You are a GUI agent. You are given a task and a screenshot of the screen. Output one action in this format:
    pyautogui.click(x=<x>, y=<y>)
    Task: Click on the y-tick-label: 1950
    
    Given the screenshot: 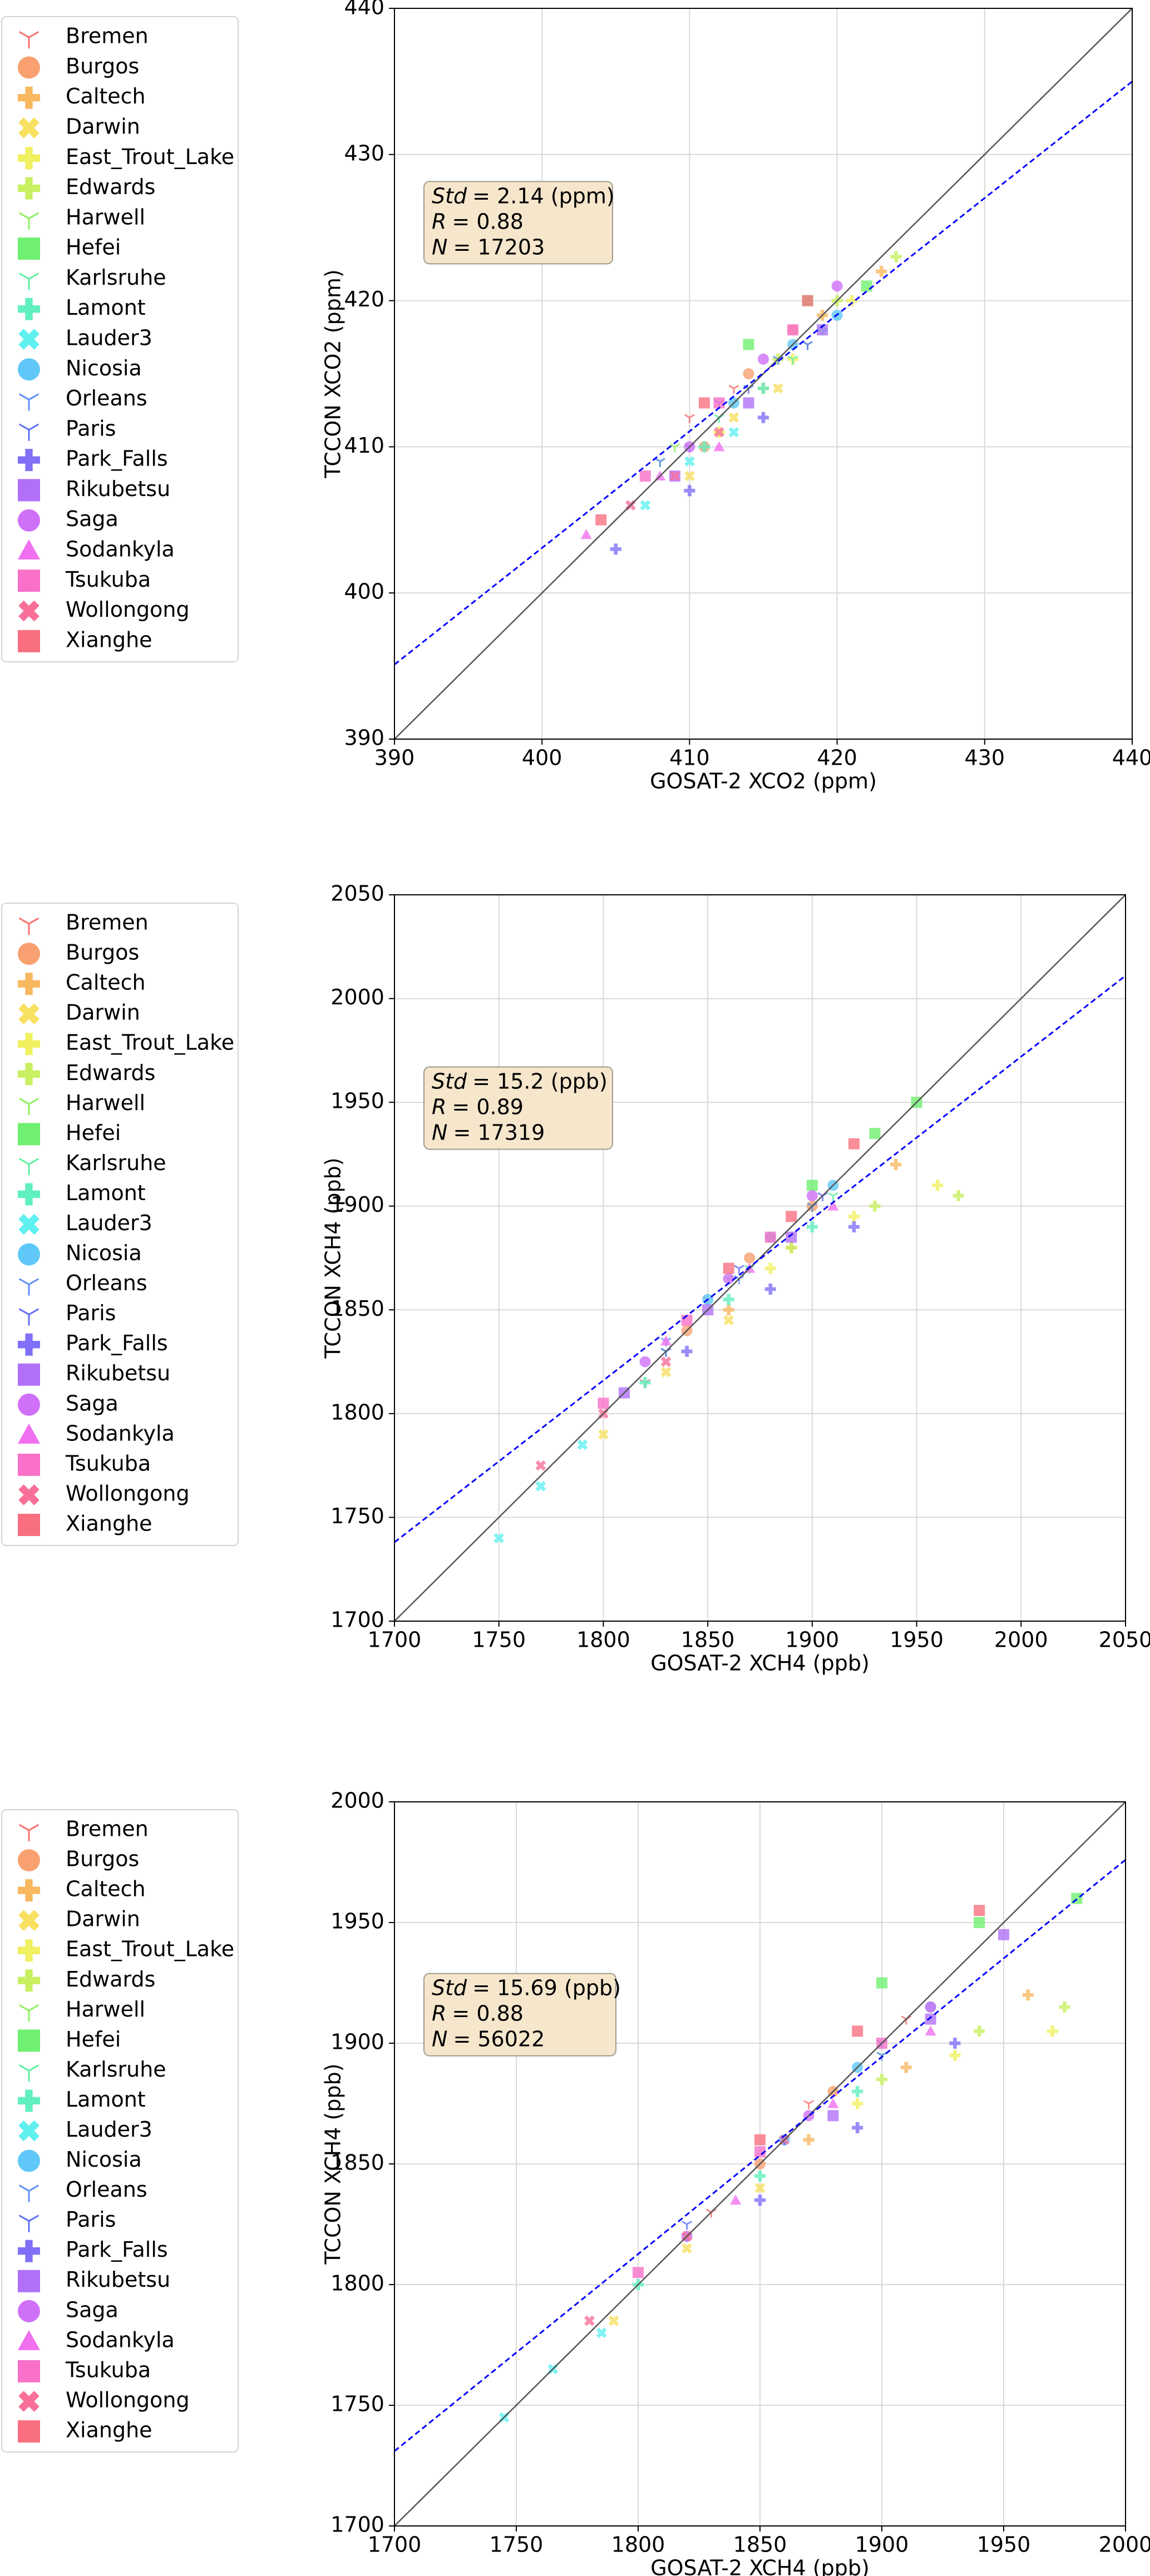 What is the action you would take?
    pyautogui.click(x=357, y=1101)
    